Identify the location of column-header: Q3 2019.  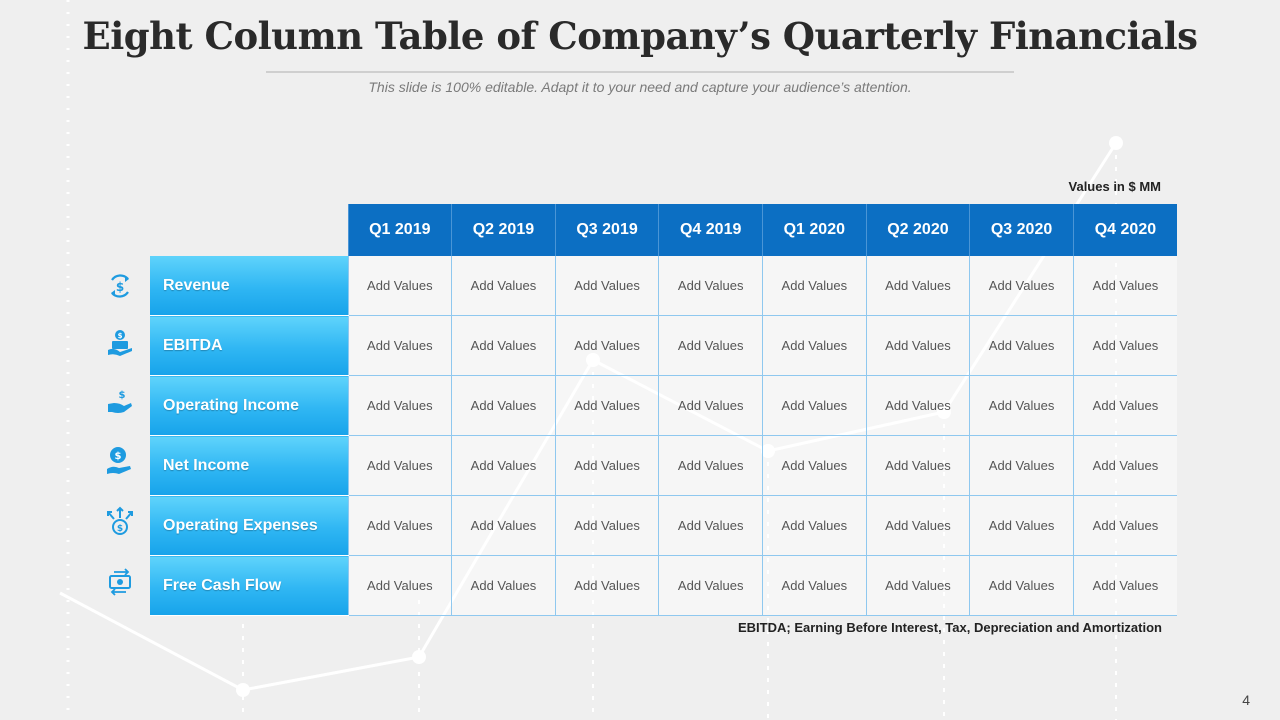
(606, 230).